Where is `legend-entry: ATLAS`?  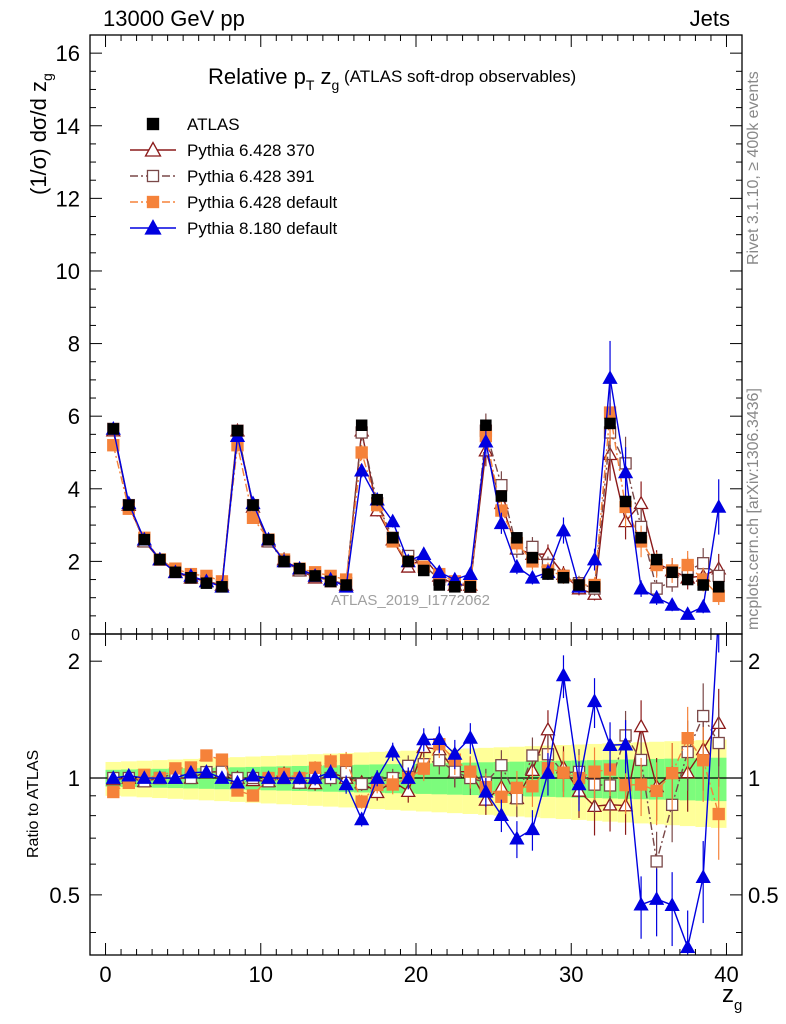 legend-entry: ATLAS is located at coordinates (193, 124).